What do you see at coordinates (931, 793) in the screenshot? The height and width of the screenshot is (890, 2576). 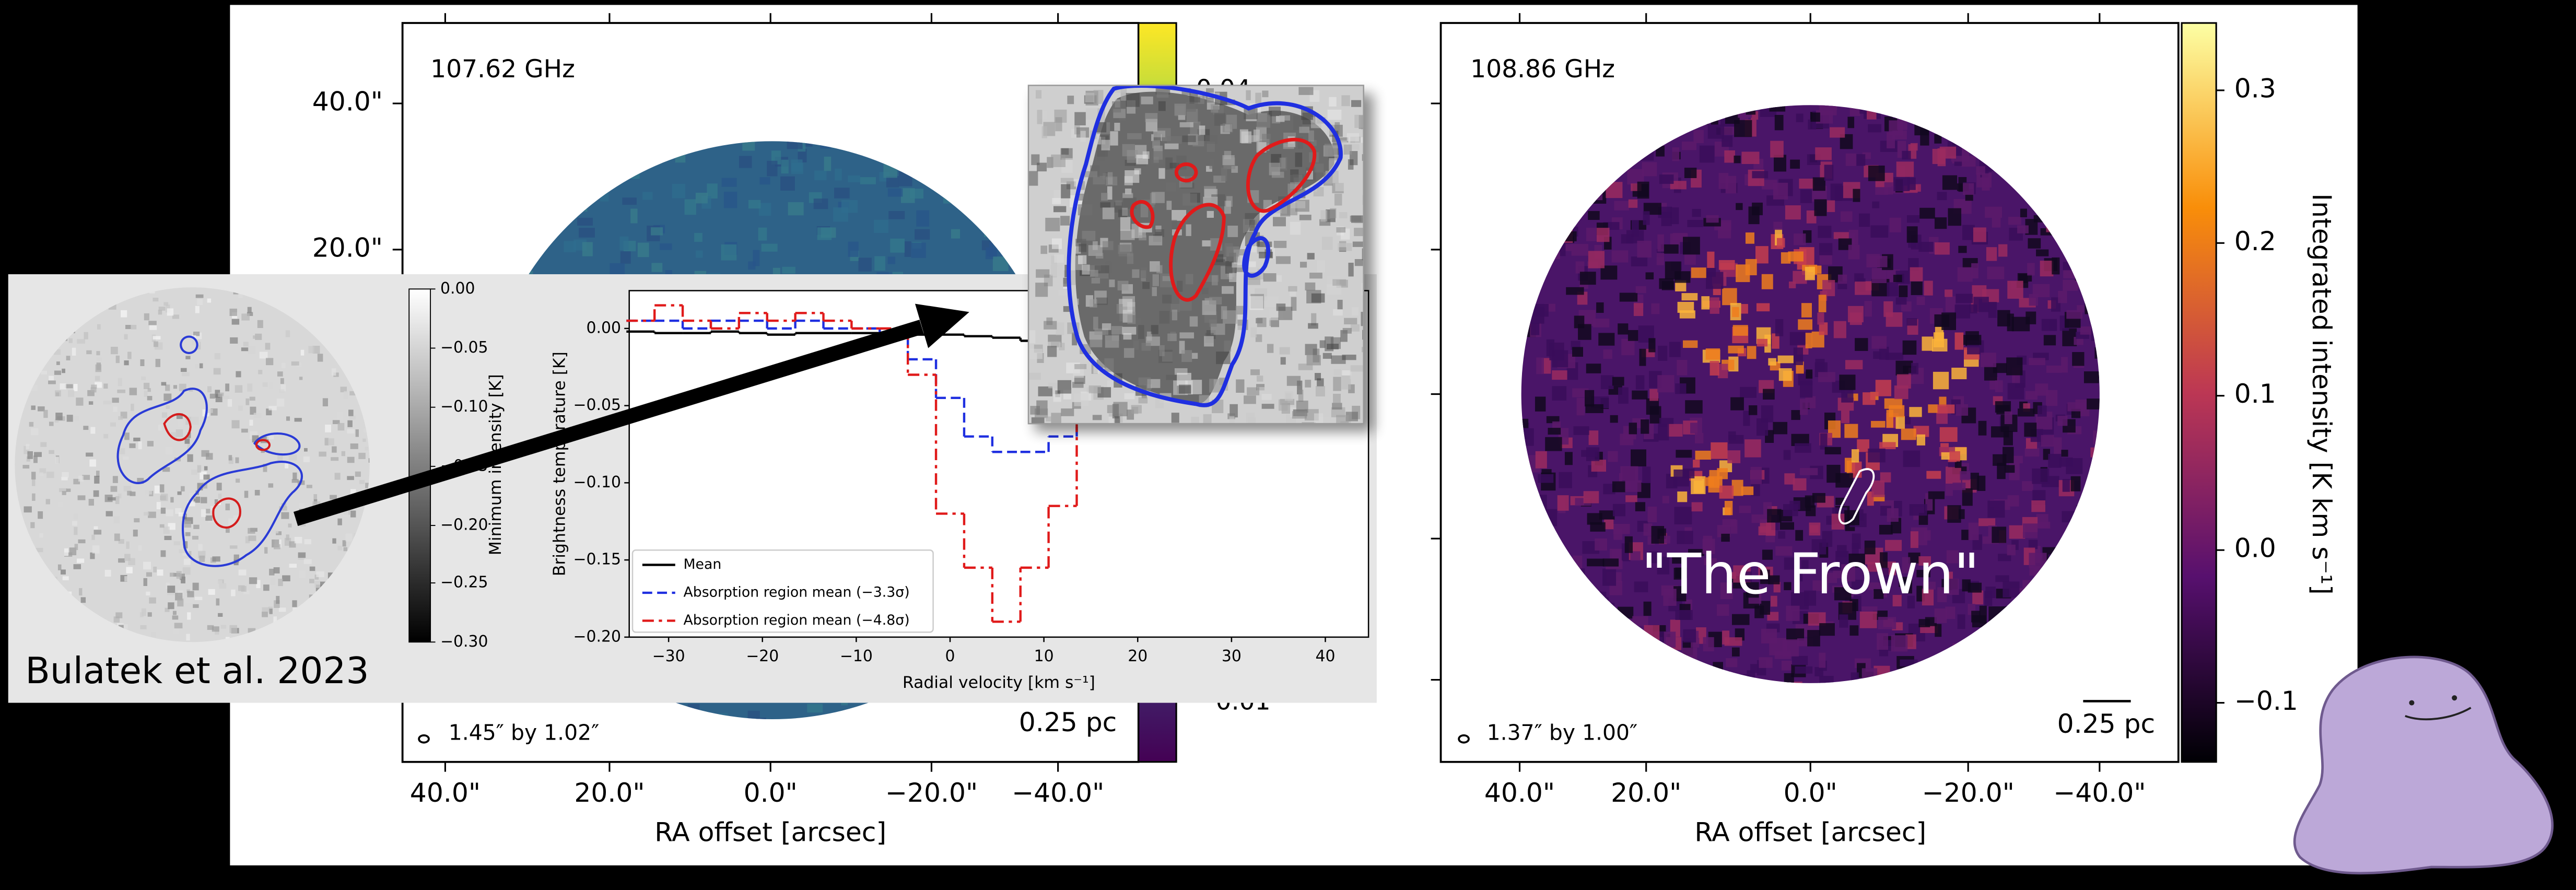 I see `x-tick-label: −20.0"` at bounding box center [931, 793].